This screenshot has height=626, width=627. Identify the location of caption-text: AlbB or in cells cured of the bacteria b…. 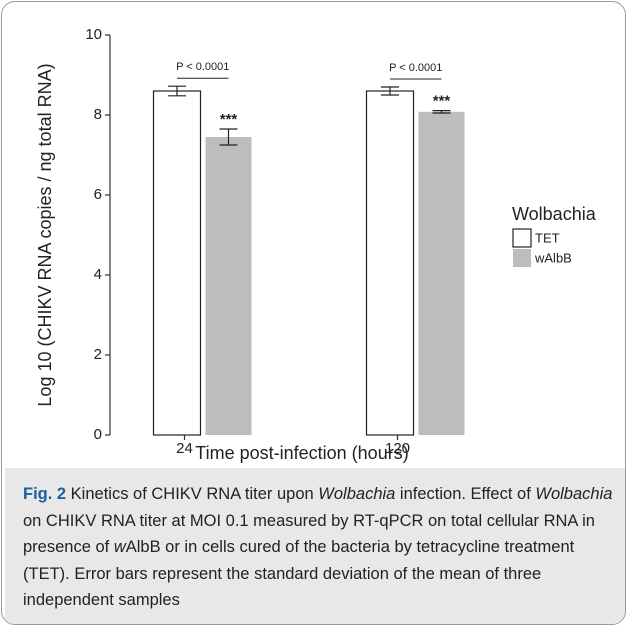
(299, 573).